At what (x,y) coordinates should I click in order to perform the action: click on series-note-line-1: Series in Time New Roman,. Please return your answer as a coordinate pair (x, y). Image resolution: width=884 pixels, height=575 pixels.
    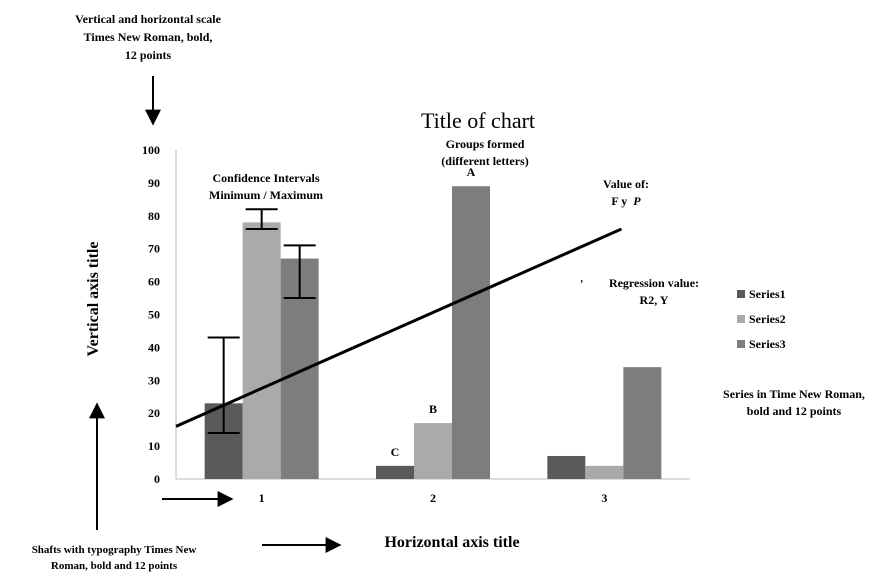
    Looking at the image, I should click on (794, 394).